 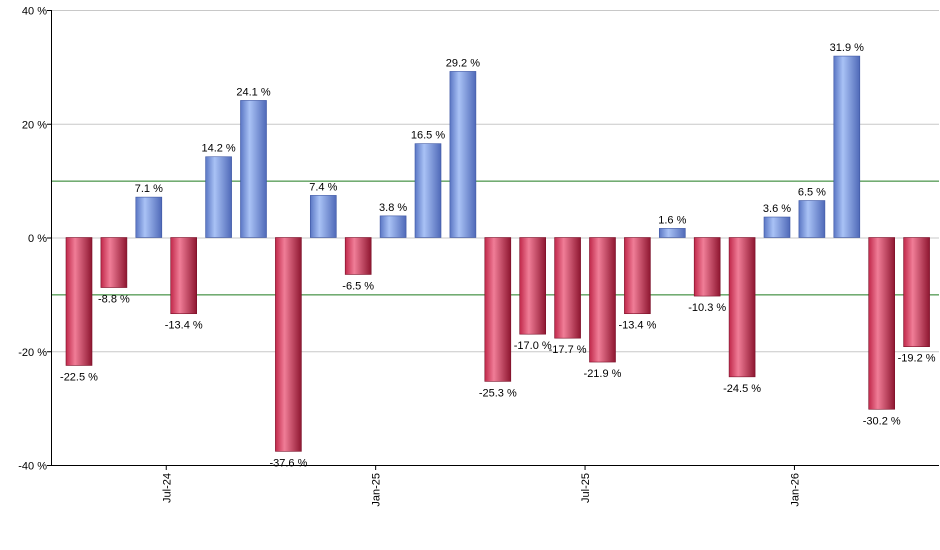 What do you see at coordinates (812, 193) in the screenshot?
I see `data-label: 6.5 %` at bounding box center [812, 193].